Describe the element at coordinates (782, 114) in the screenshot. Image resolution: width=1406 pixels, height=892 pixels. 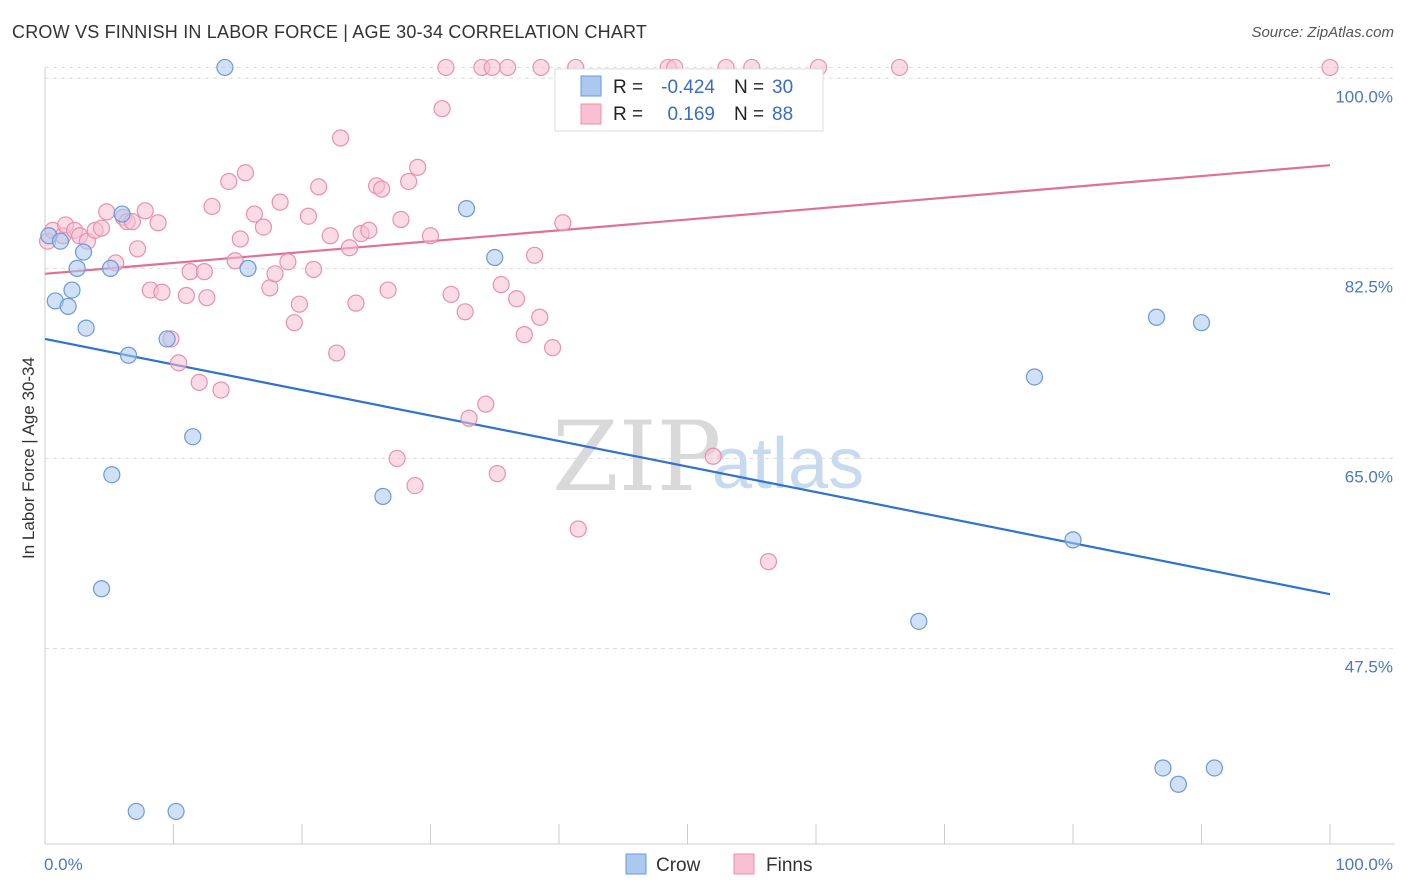
I see `legend-finns-n-value: 88` at that location.